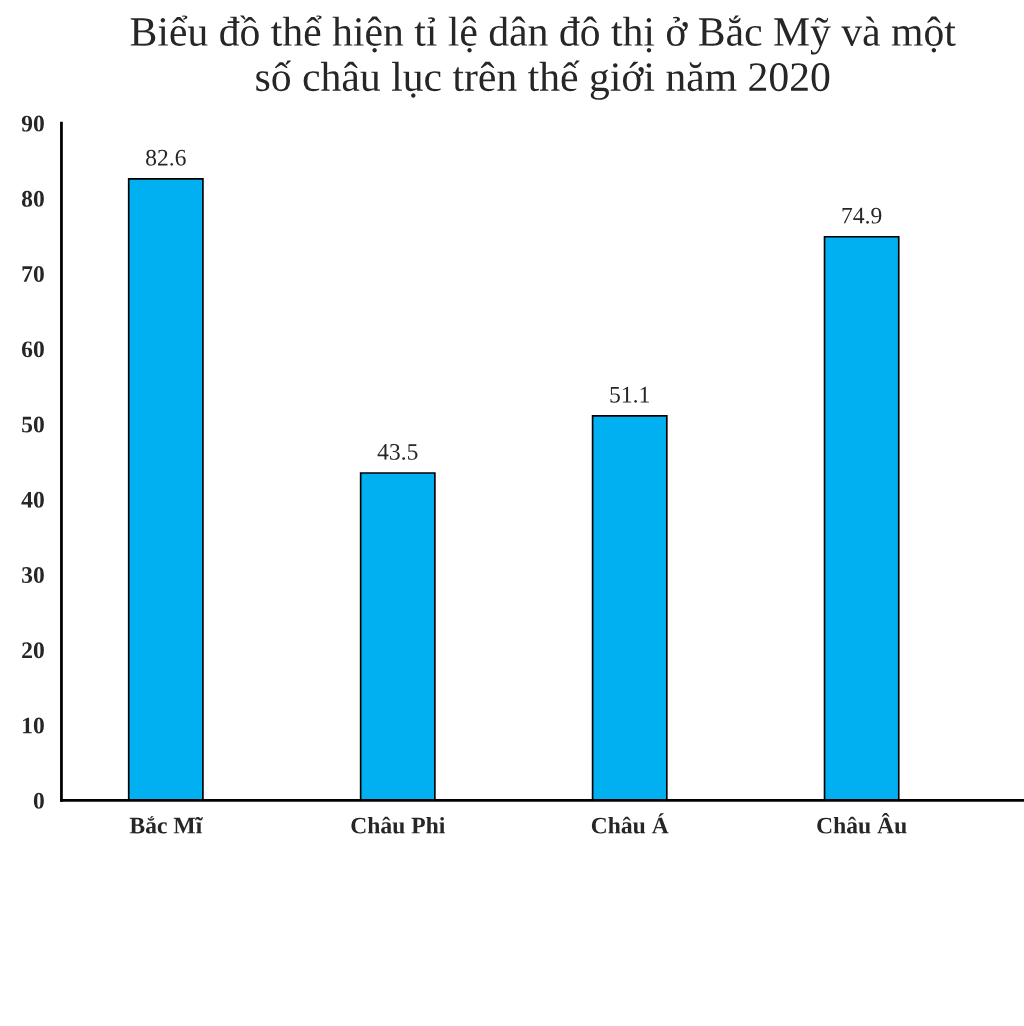 Image resolution: width=1024 pixels, height=1026 pixels. I want to click on y-tick-label: 90, so click(32, 123).